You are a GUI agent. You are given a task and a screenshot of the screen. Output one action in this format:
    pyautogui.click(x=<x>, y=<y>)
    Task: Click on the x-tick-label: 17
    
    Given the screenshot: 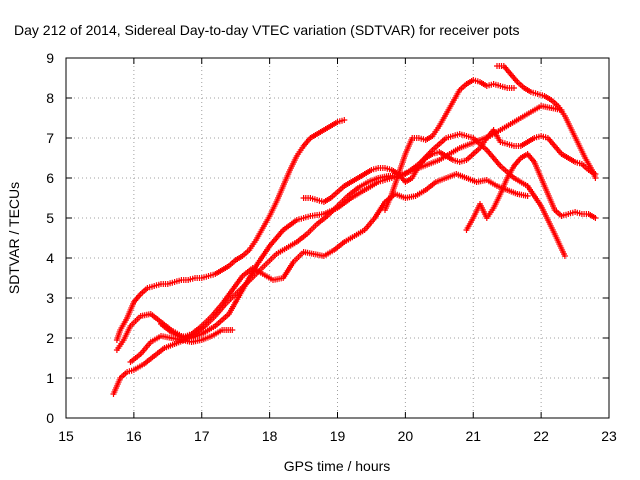 What is the action you would take?
    pyautogui.click(x=202, y=436)
    